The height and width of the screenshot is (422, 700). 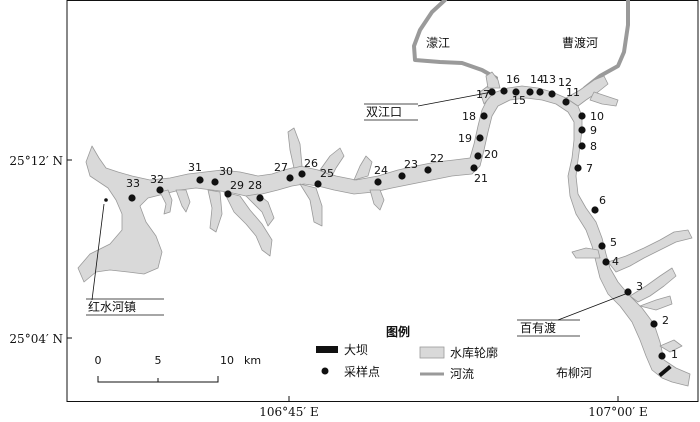 I want to click on lon-label-east: 107°00′ E, so click(x=617, y=412).